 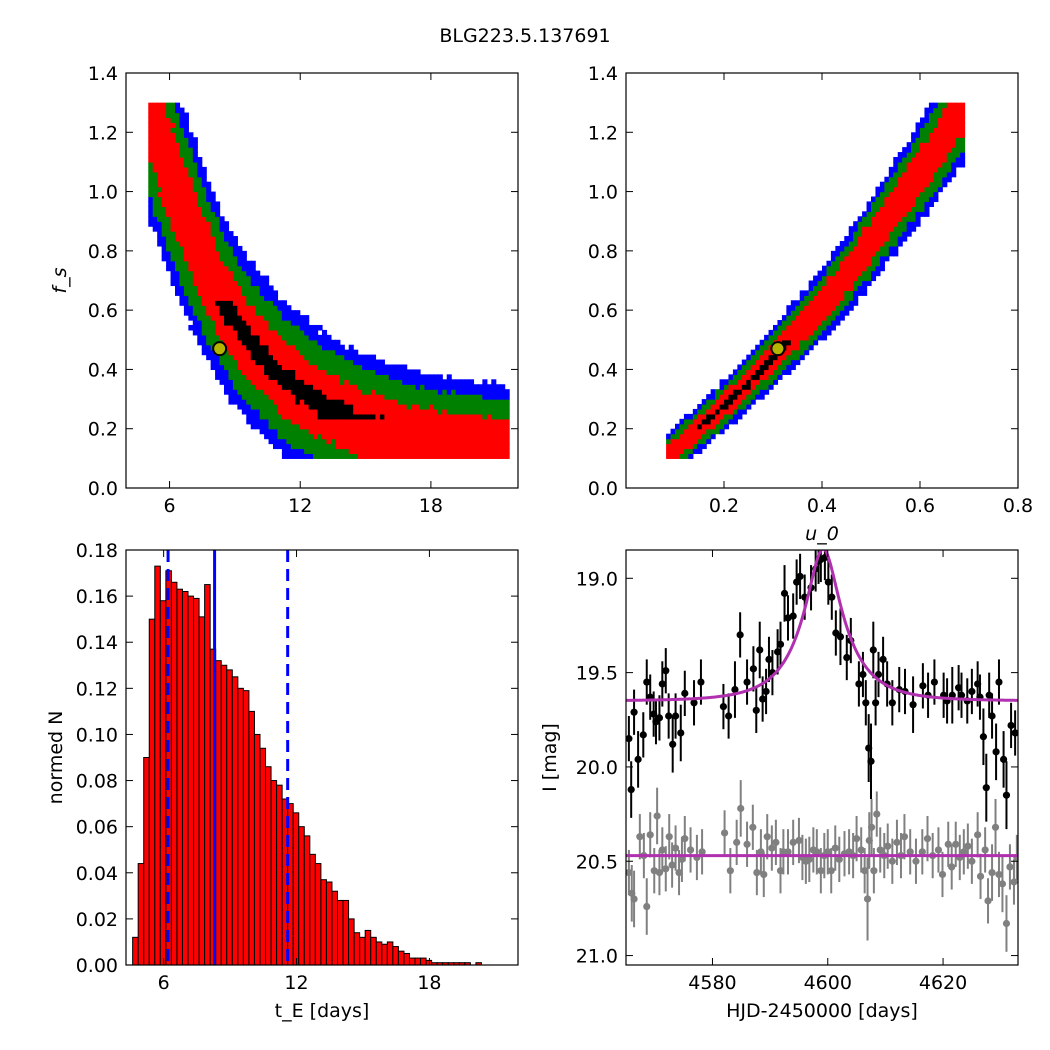 What do you see at coordinates (603, 74) in the screenshot?
I see `y-tick-label: 1.4` at bounding box center [603, 74].